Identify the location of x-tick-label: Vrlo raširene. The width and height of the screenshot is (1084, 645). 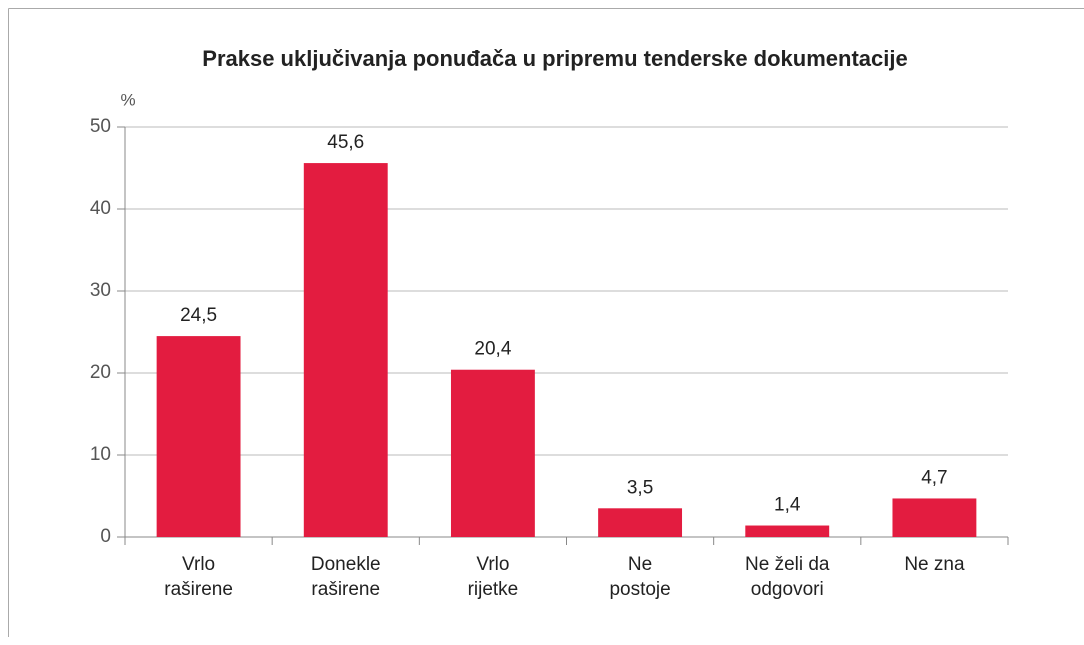
(198, 577).